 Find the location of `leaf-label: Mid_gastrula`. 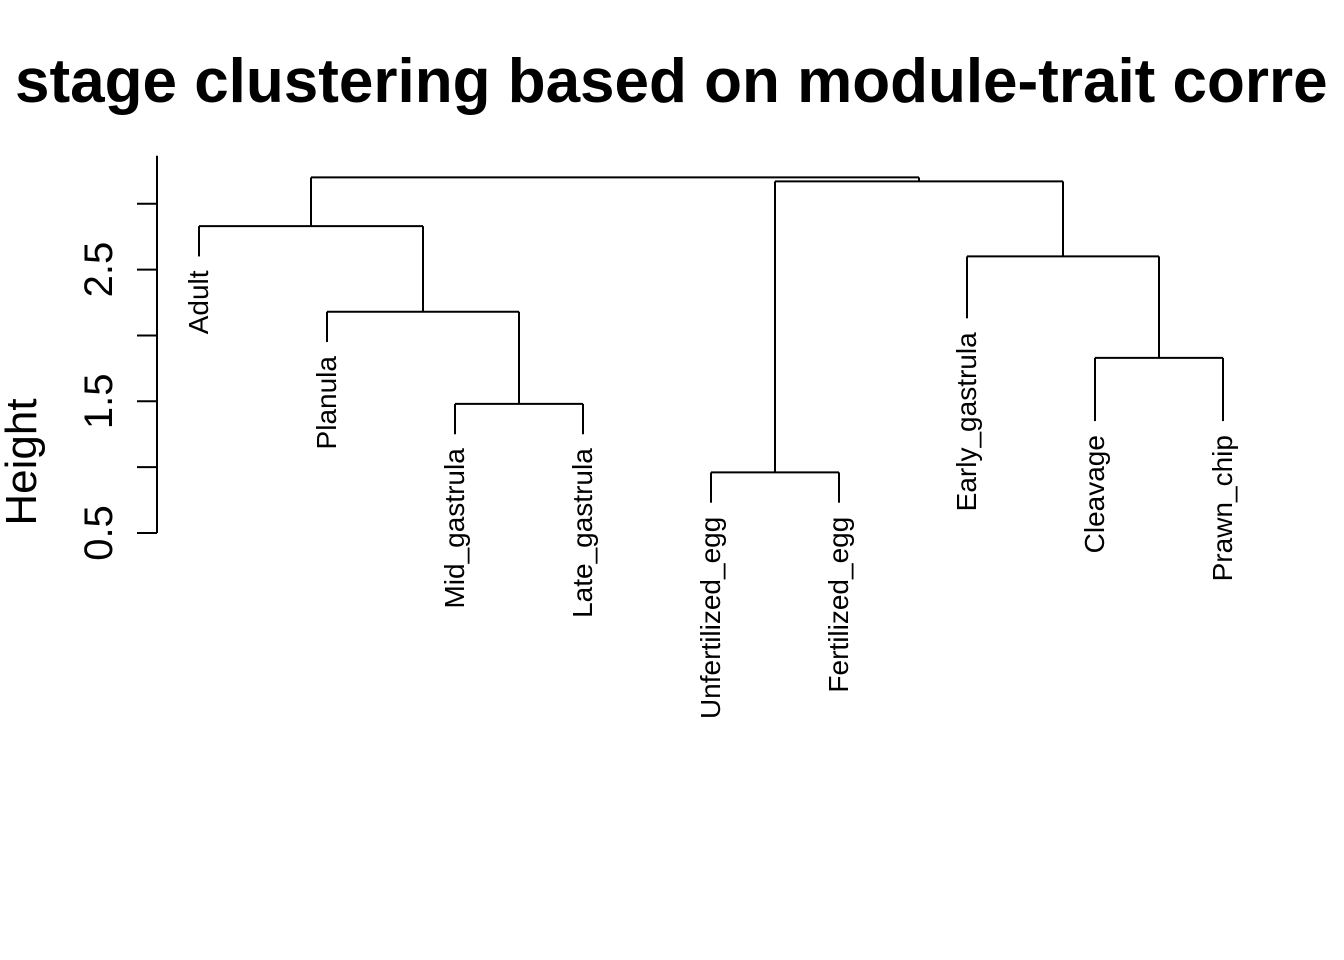

leaf-label: Mid_gastrula is located at coordinates (454, 528).